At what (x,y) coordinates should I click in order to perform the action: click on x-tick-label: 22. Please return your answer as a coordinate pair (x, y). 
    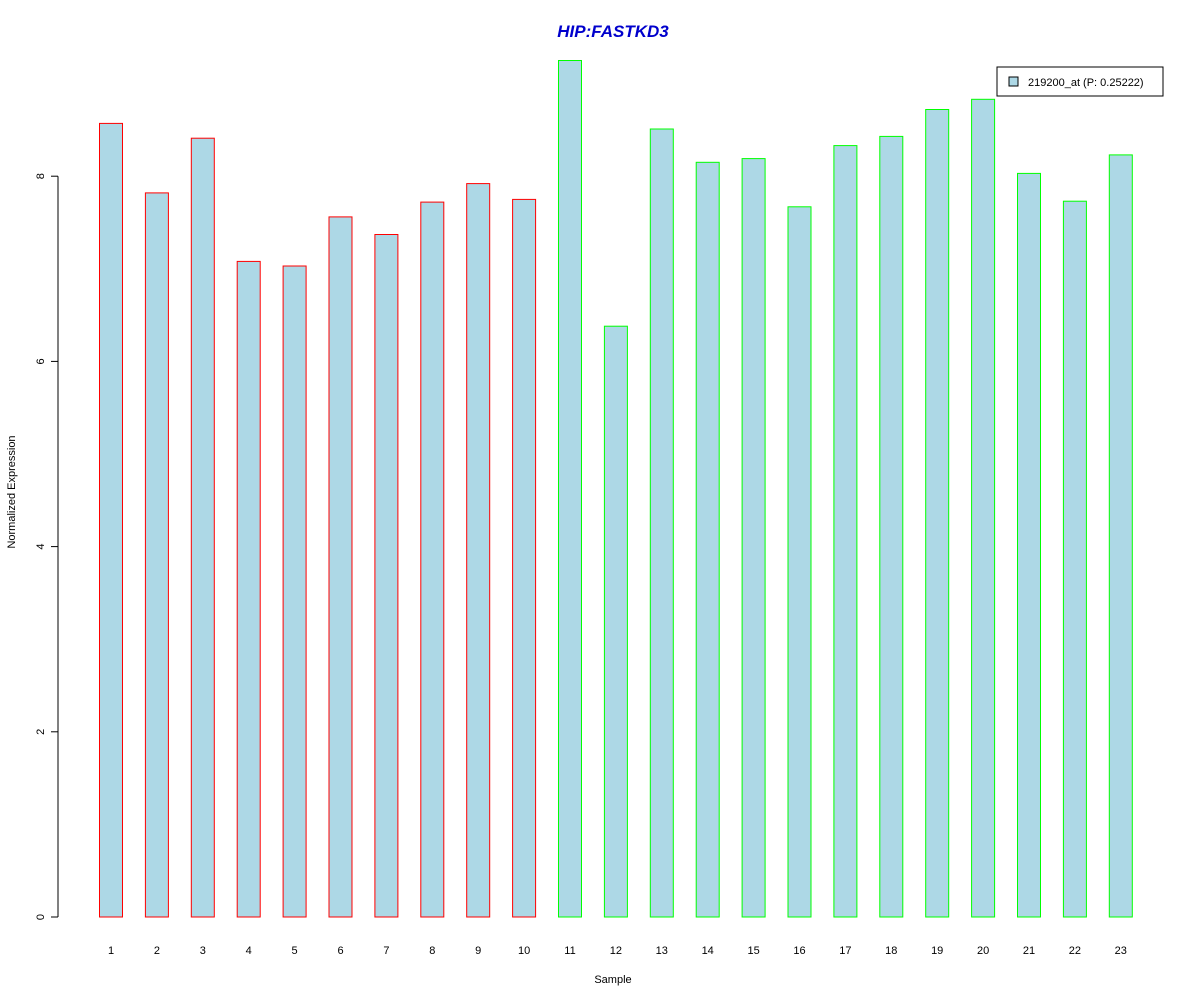
    Looking at the image, I should click on (1075, 951).